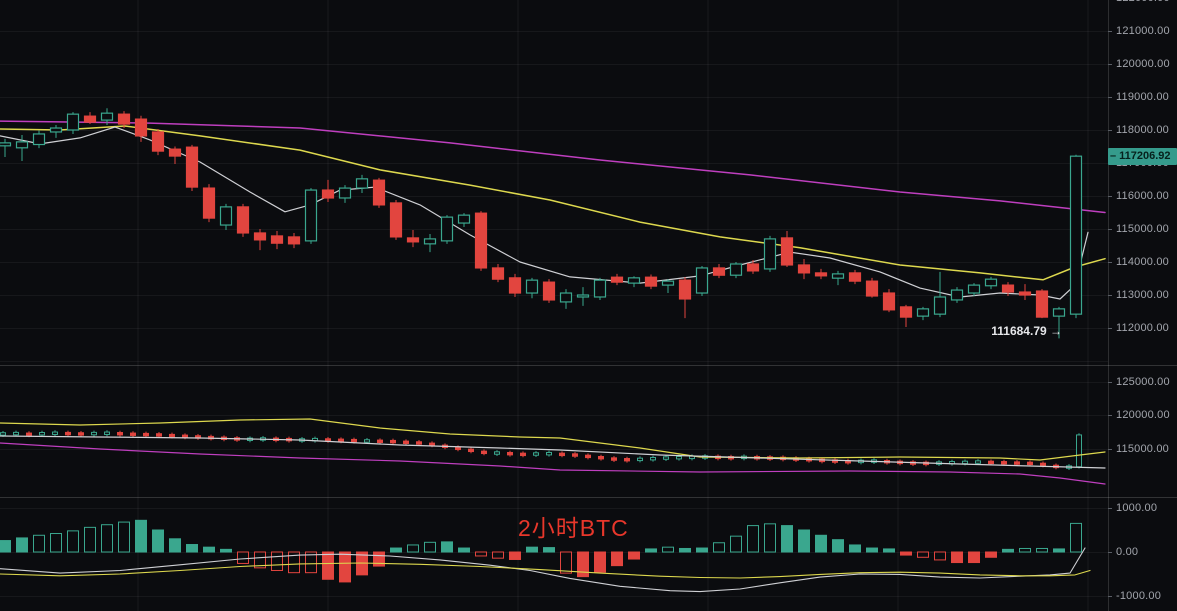 This screenshot has width=1177, height=611. What do you see at coordinates (545, 556) in the screenshot?
I see `macd-panel` at bounding box center [545, 556].